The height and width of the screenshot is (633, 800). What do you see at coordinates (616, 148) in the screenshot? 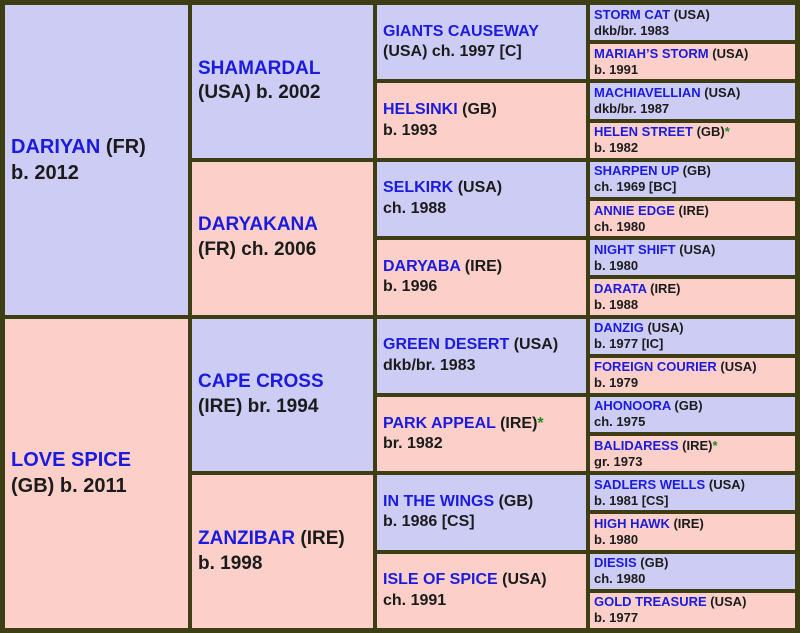
I see `horse-details: b. 1982` at bounding box center [616, 148].